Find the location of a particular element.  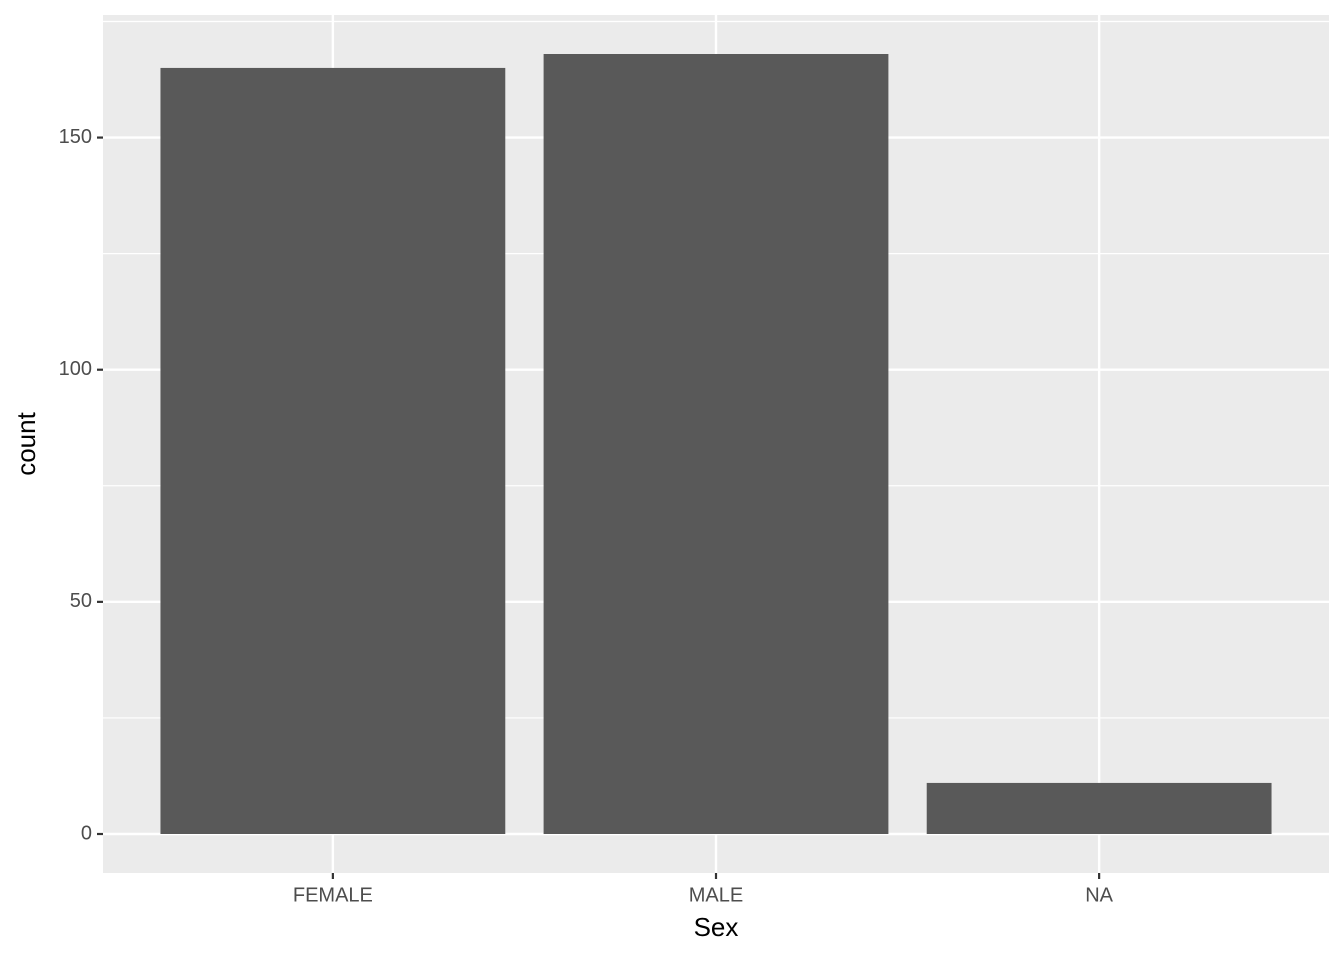

y-axis-title: count is located at coordinates (26, 443).